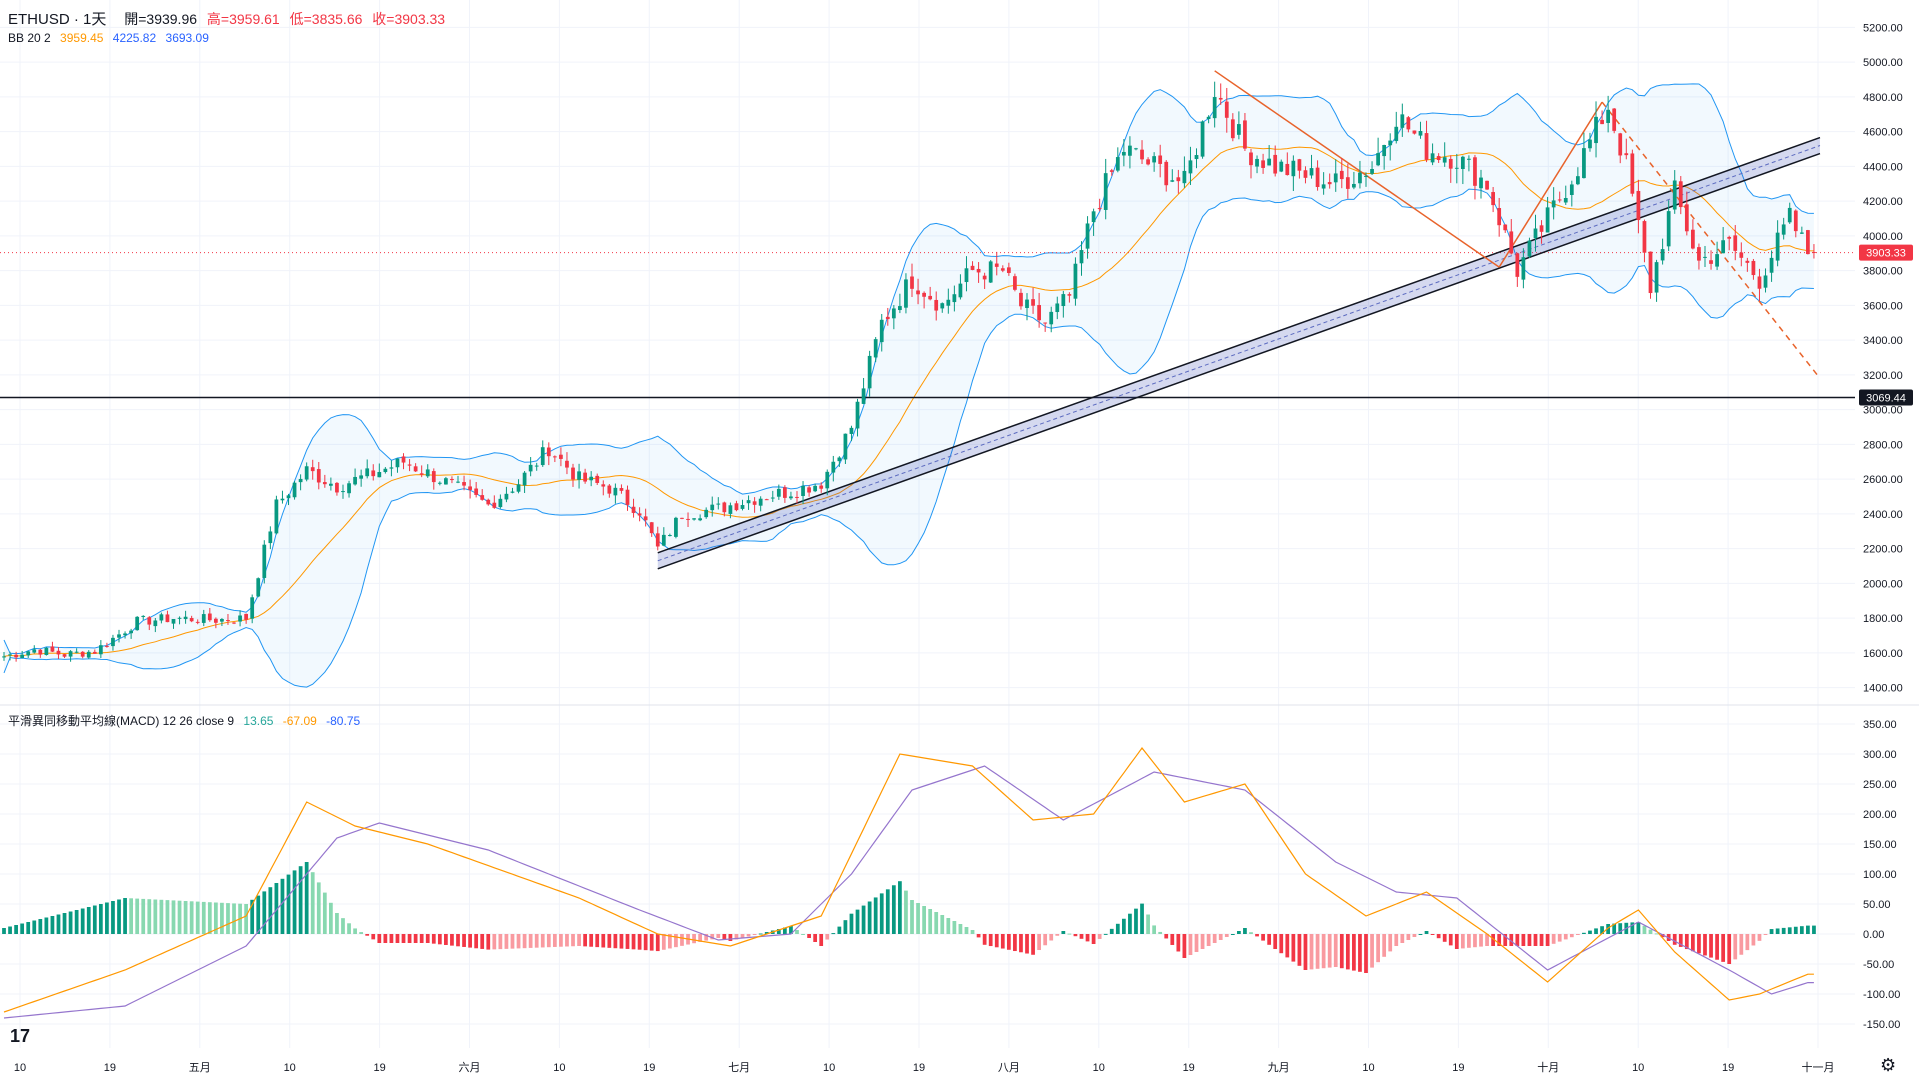  What do you see at coordinates (1883, 133) in the screenshot?
I see `price-tick-label: 4600.00` at bounding box center [1883, 133].